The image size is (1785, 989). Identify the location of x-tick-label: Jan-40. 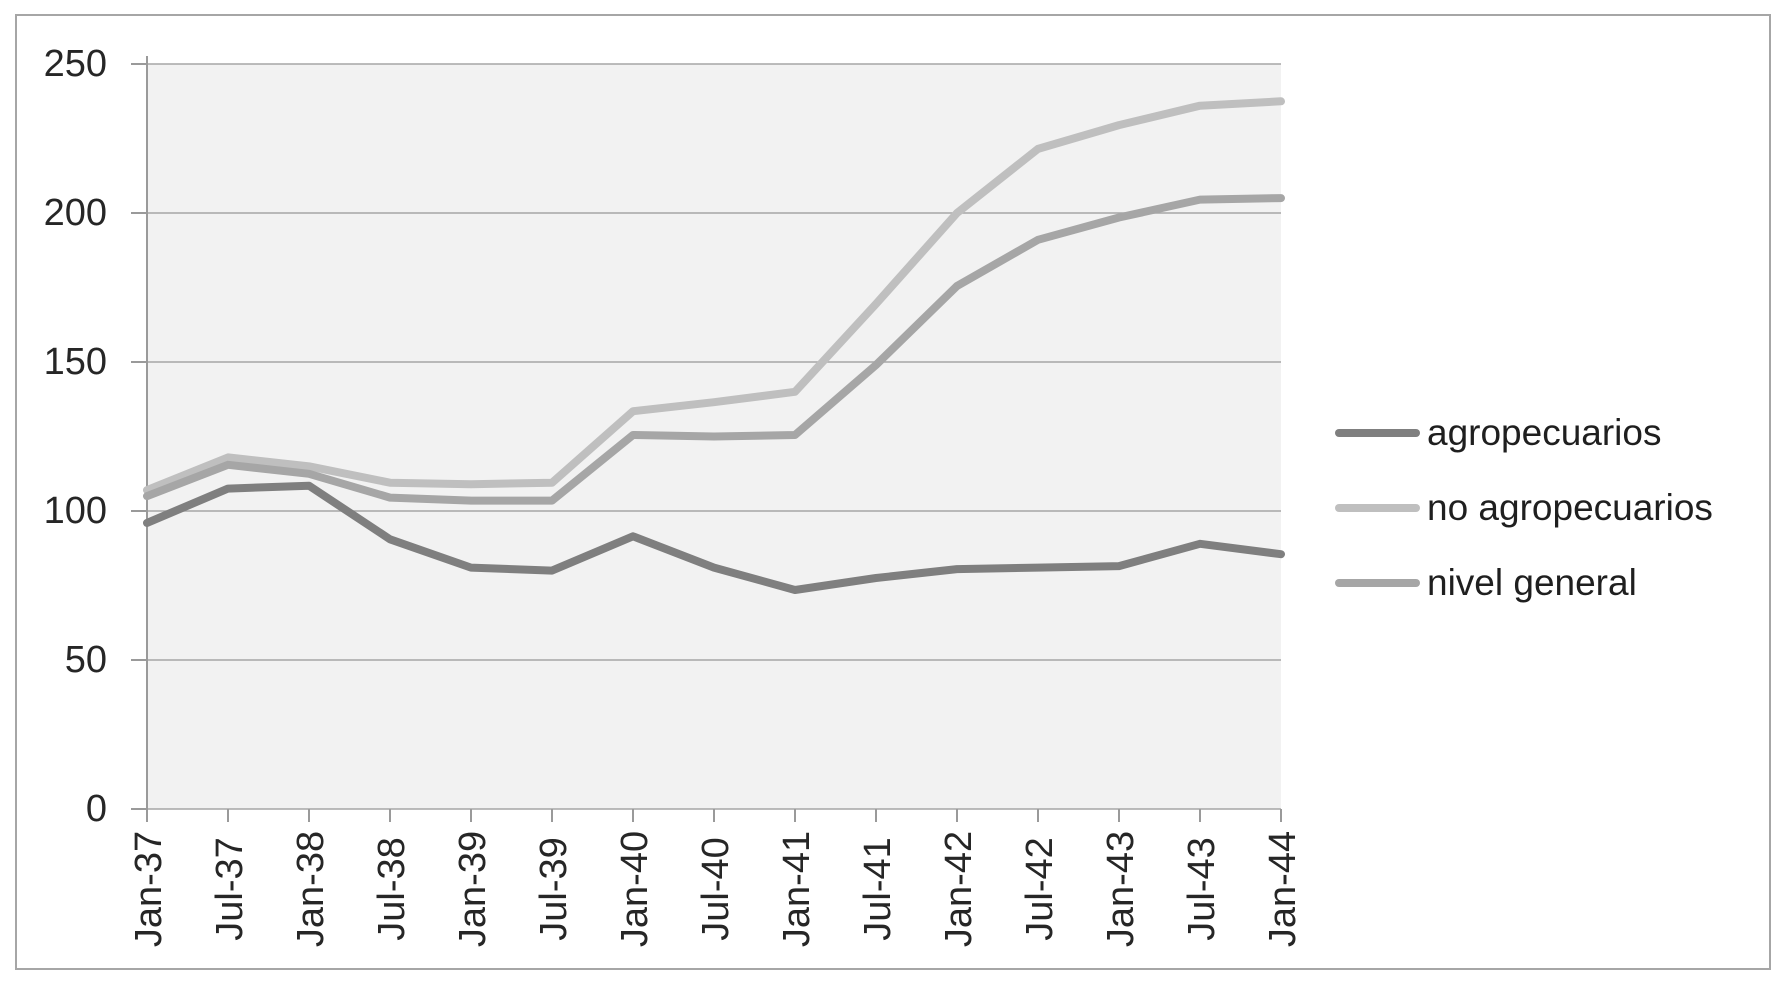
(635, 889).